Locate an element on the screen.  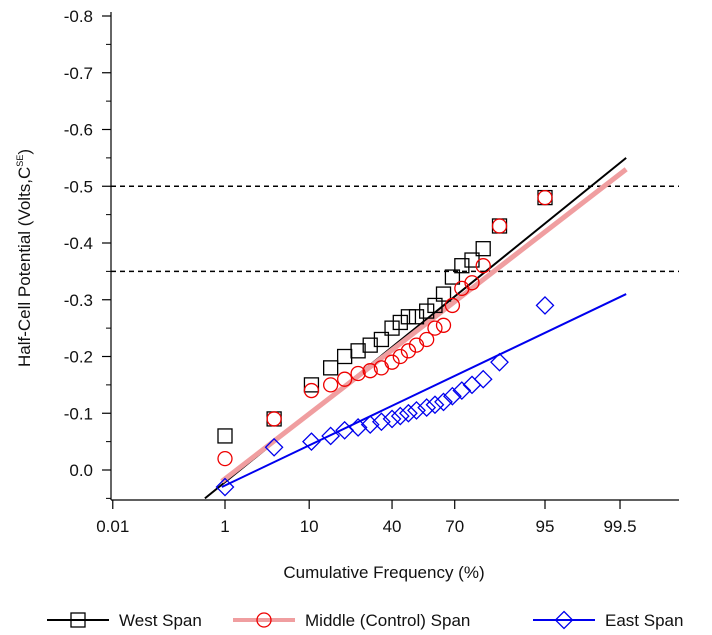
x-tick-label: 1 is located at coordinates (224, 526).